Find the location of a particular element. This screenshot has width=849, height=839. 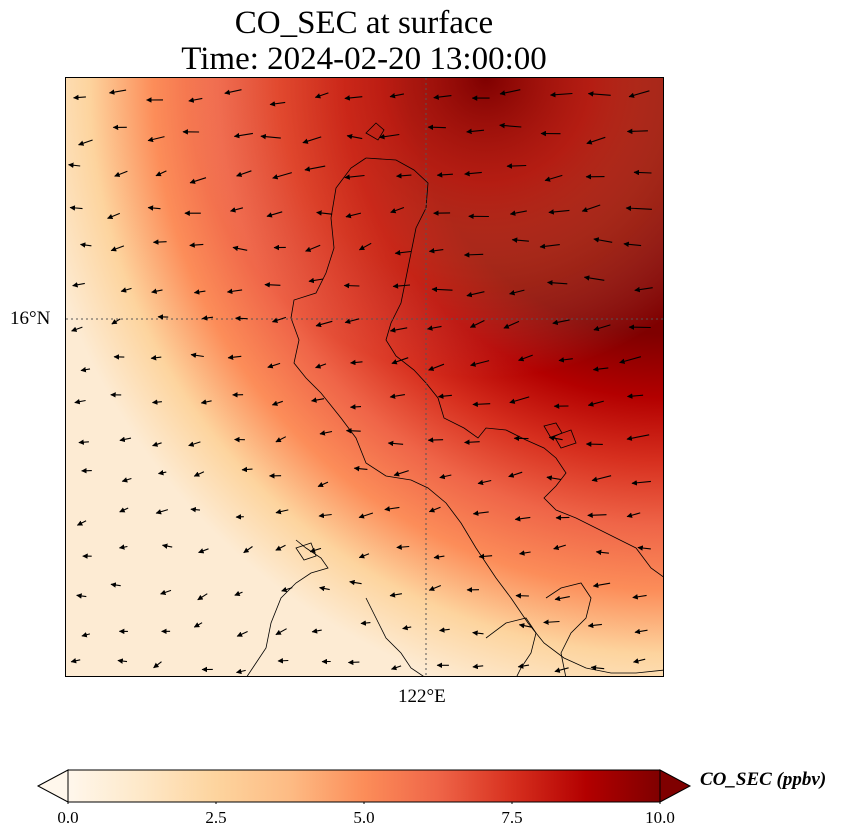

colorbar-tick-label: 10.0 is located at coordinates (660, 817).